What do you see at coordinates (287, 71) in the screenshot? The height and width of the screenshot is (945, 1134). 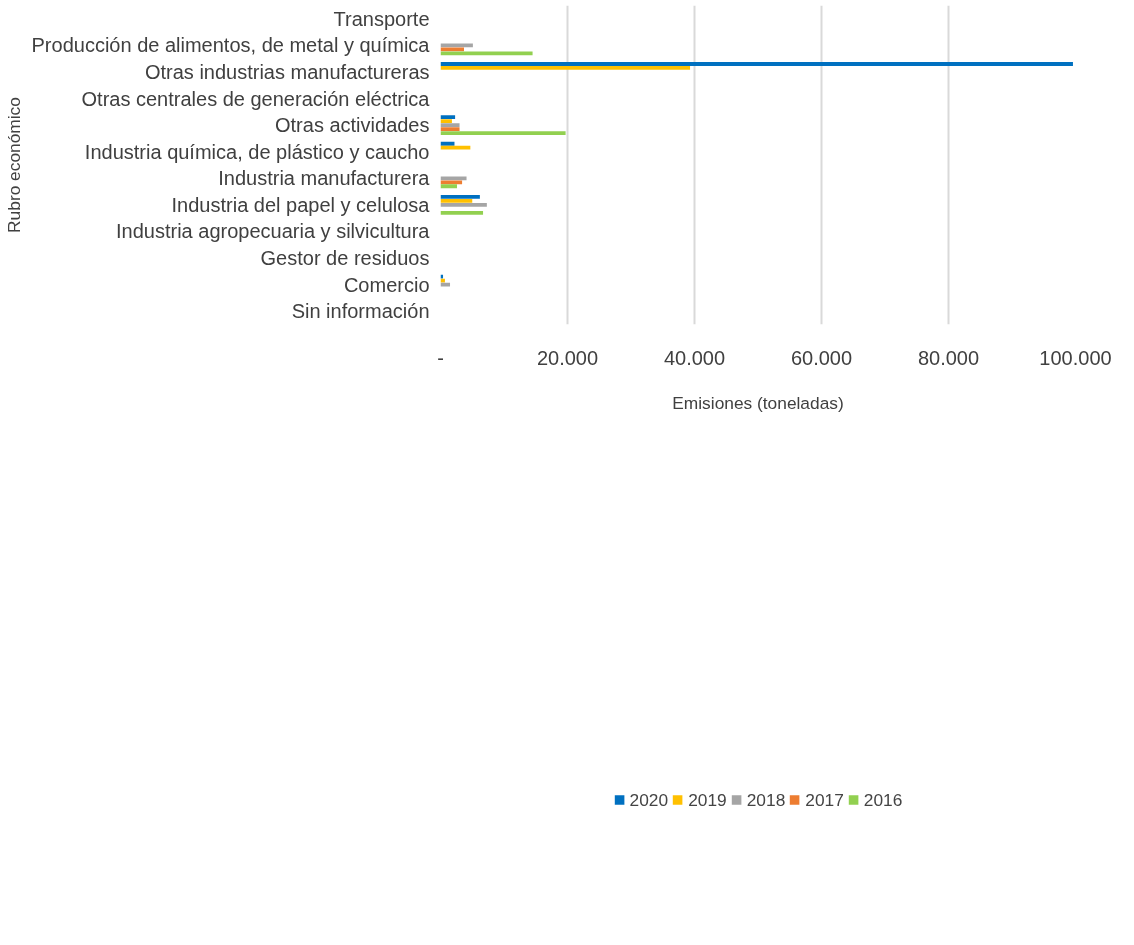 I see `y-tick-label: Otras industrias manufactureras` at bounding box center [287, 71].